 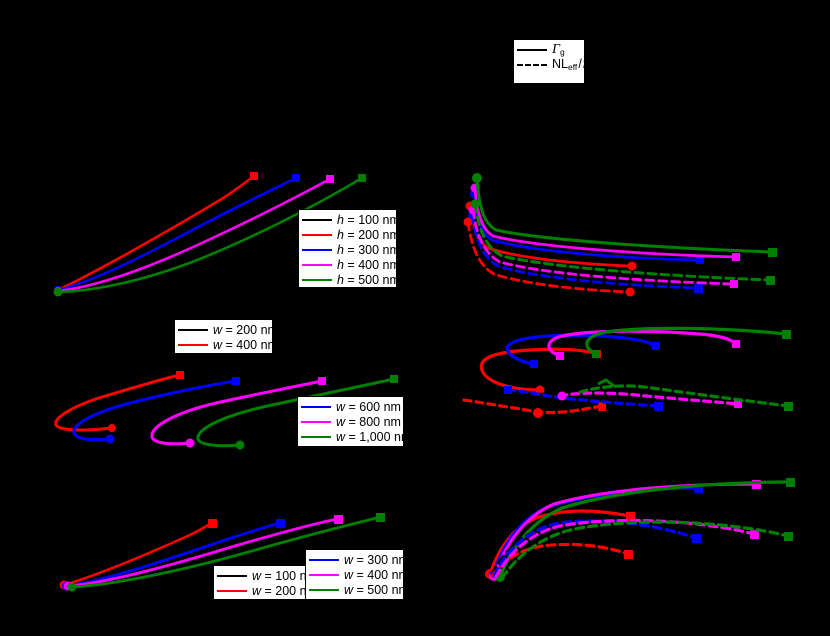 I want to click on legend-swatch-c-w100, so click(x=232, y=575).